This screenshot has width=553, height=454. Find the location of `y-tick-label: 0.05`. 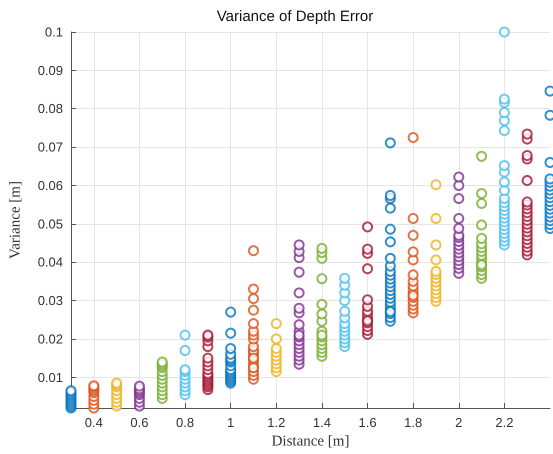

y-tick-label: 0.05 is located at coordinates (50, 224).